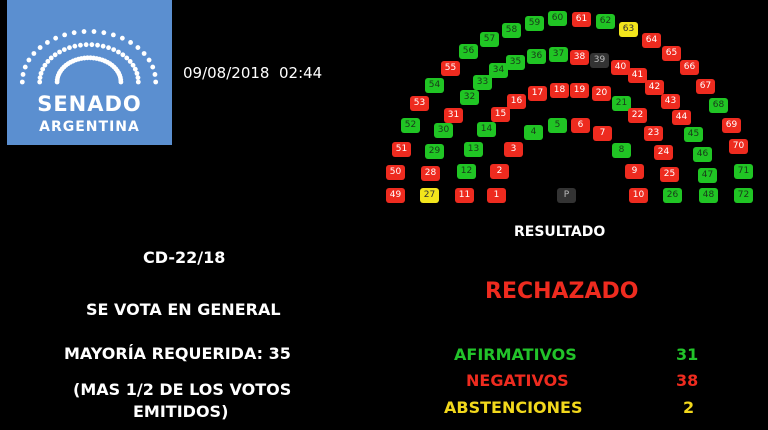  What do you see at coordinates (395, 195) in the screenshot?
I see `seat-49-negativo: 49` at bounding box center [395, 195].